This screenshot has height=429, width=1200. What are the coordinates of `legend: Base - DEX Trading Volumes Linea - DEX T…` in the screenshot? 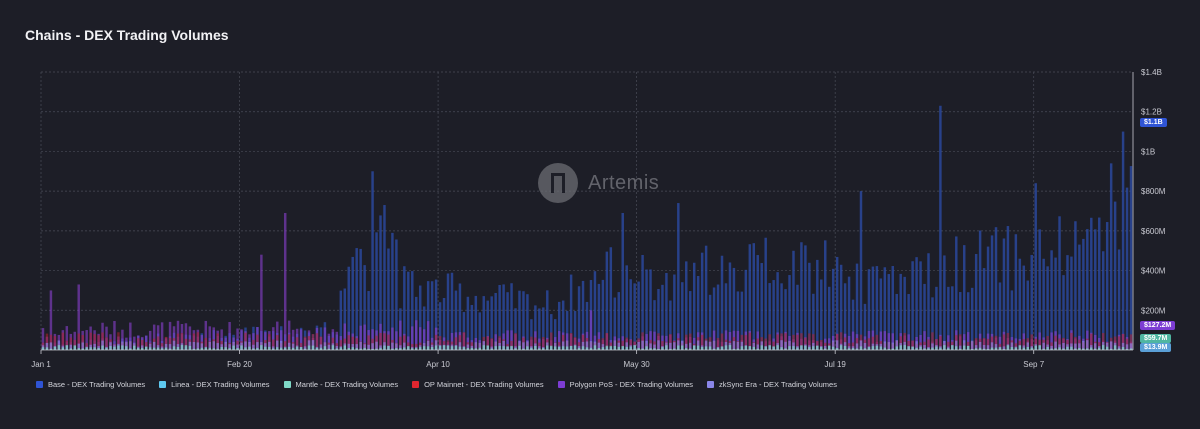 It's located at (436, 384).